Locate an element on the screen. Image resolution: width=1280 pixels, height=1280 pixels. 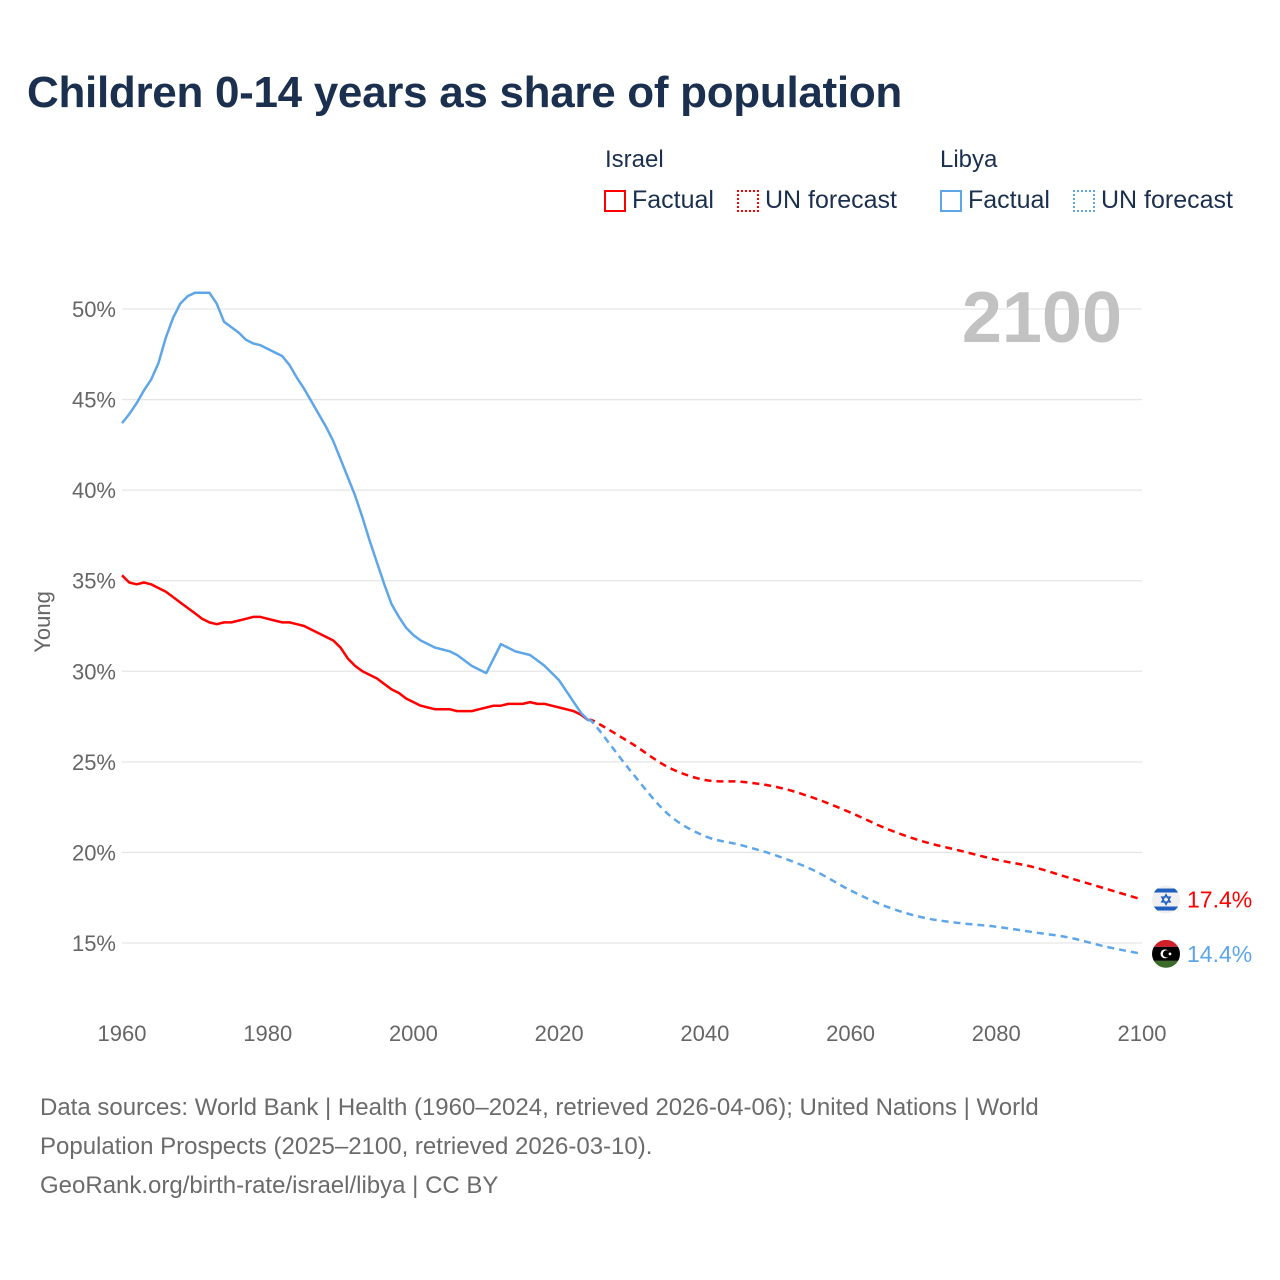
y-tick-label: 25% is located at coordinates (94, 762).